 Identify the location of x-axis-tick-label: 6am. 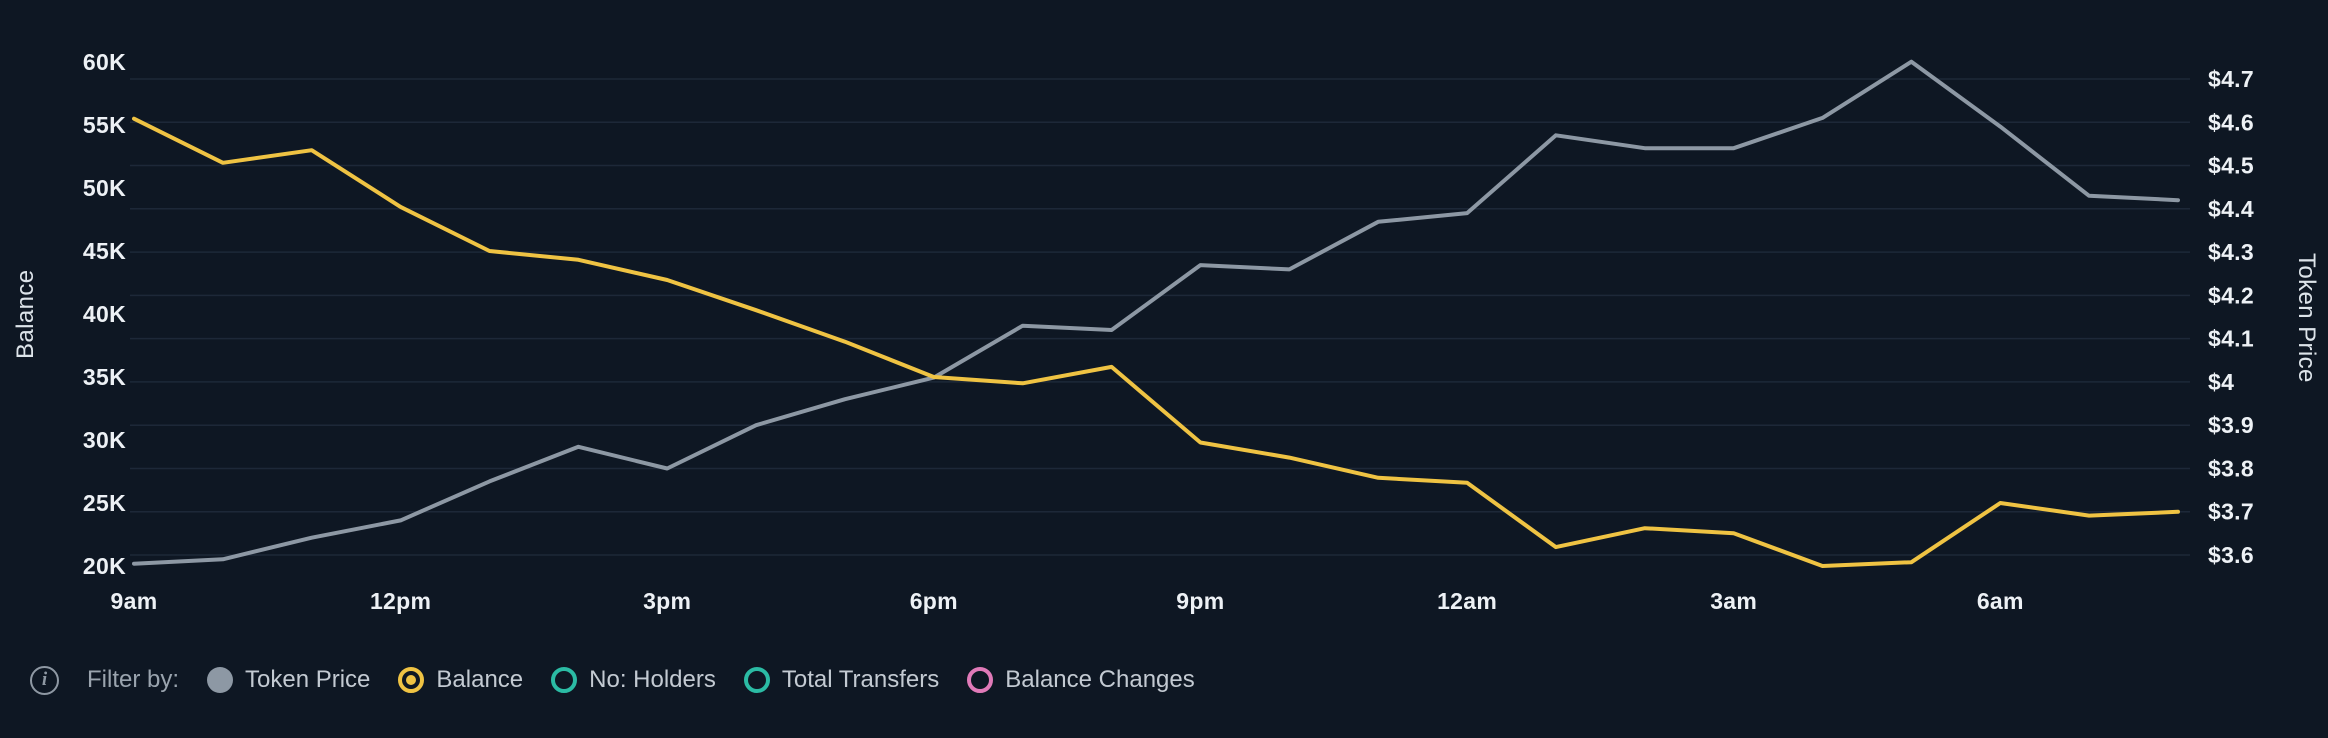
(2000, 601).